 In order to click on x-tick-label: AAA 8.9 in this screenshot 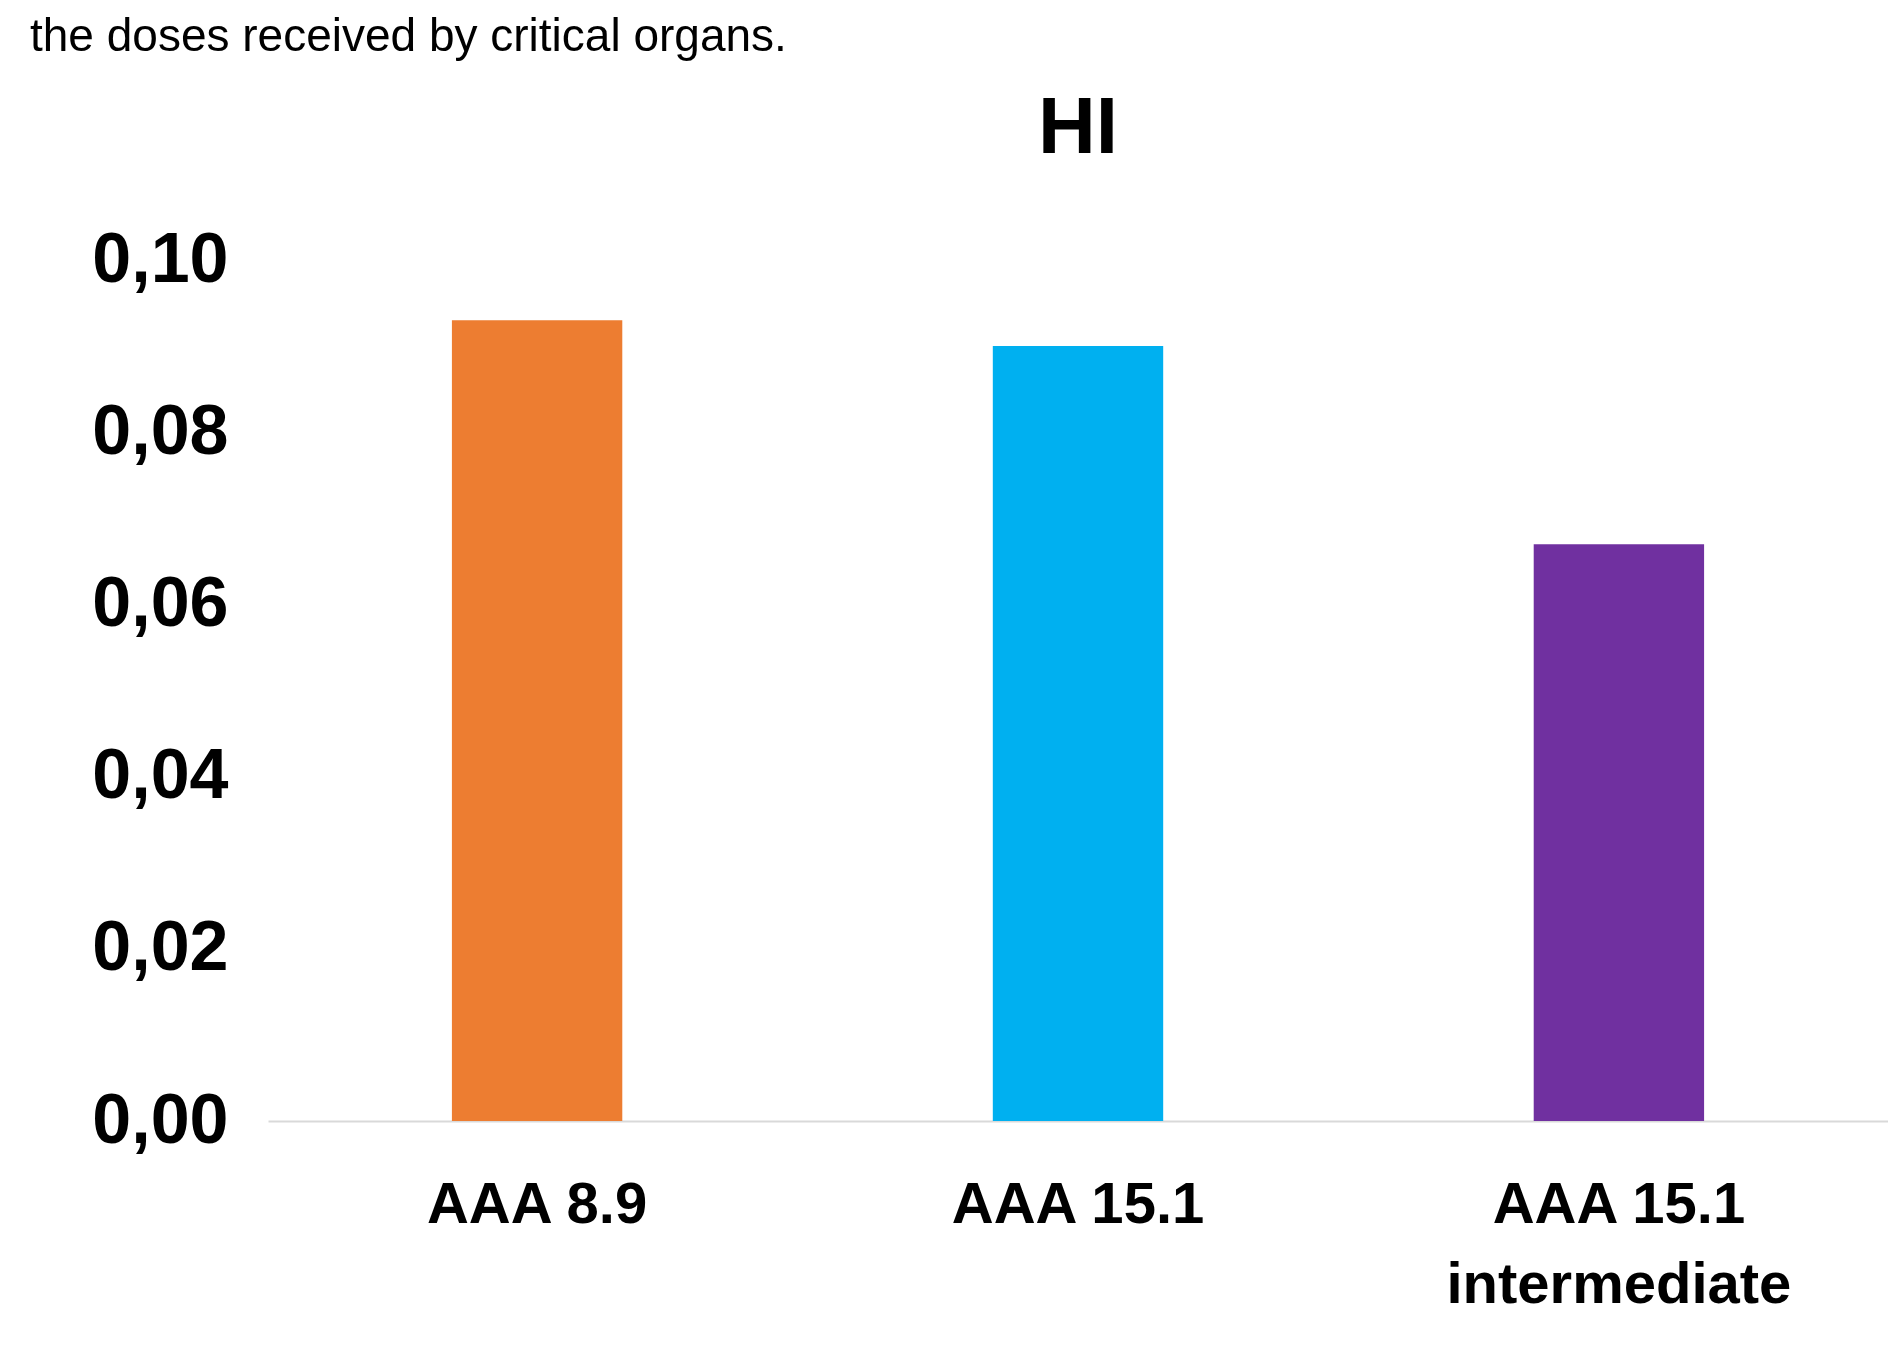, I will do `click(537, 1202)`.